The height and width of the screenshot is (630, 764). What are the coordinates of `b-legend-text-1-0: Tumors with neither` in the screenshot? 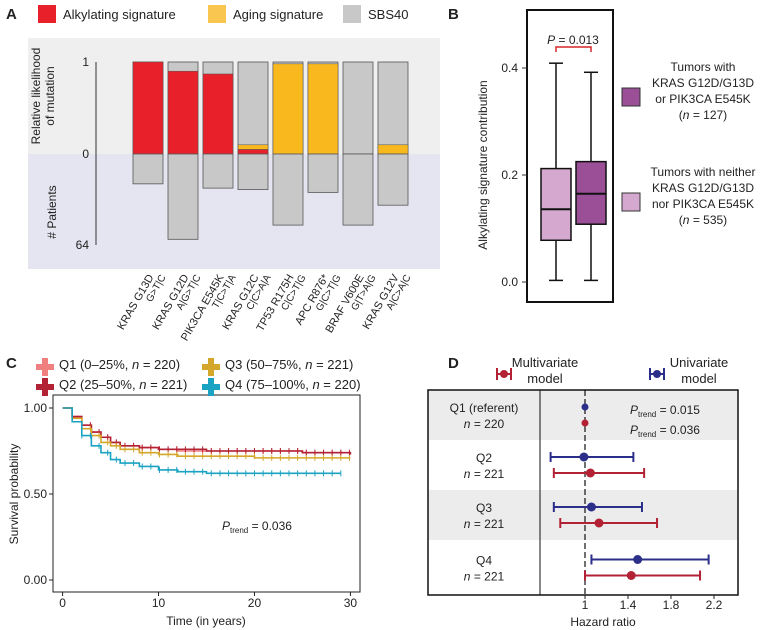 It's located at (703, 172).